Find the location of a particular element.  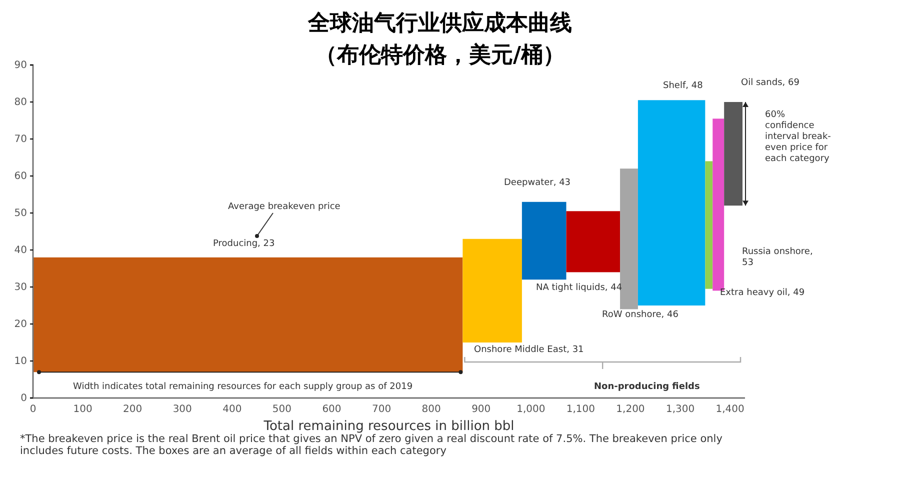

category-label: Producing, 23 is located at coordinates (244, 244).